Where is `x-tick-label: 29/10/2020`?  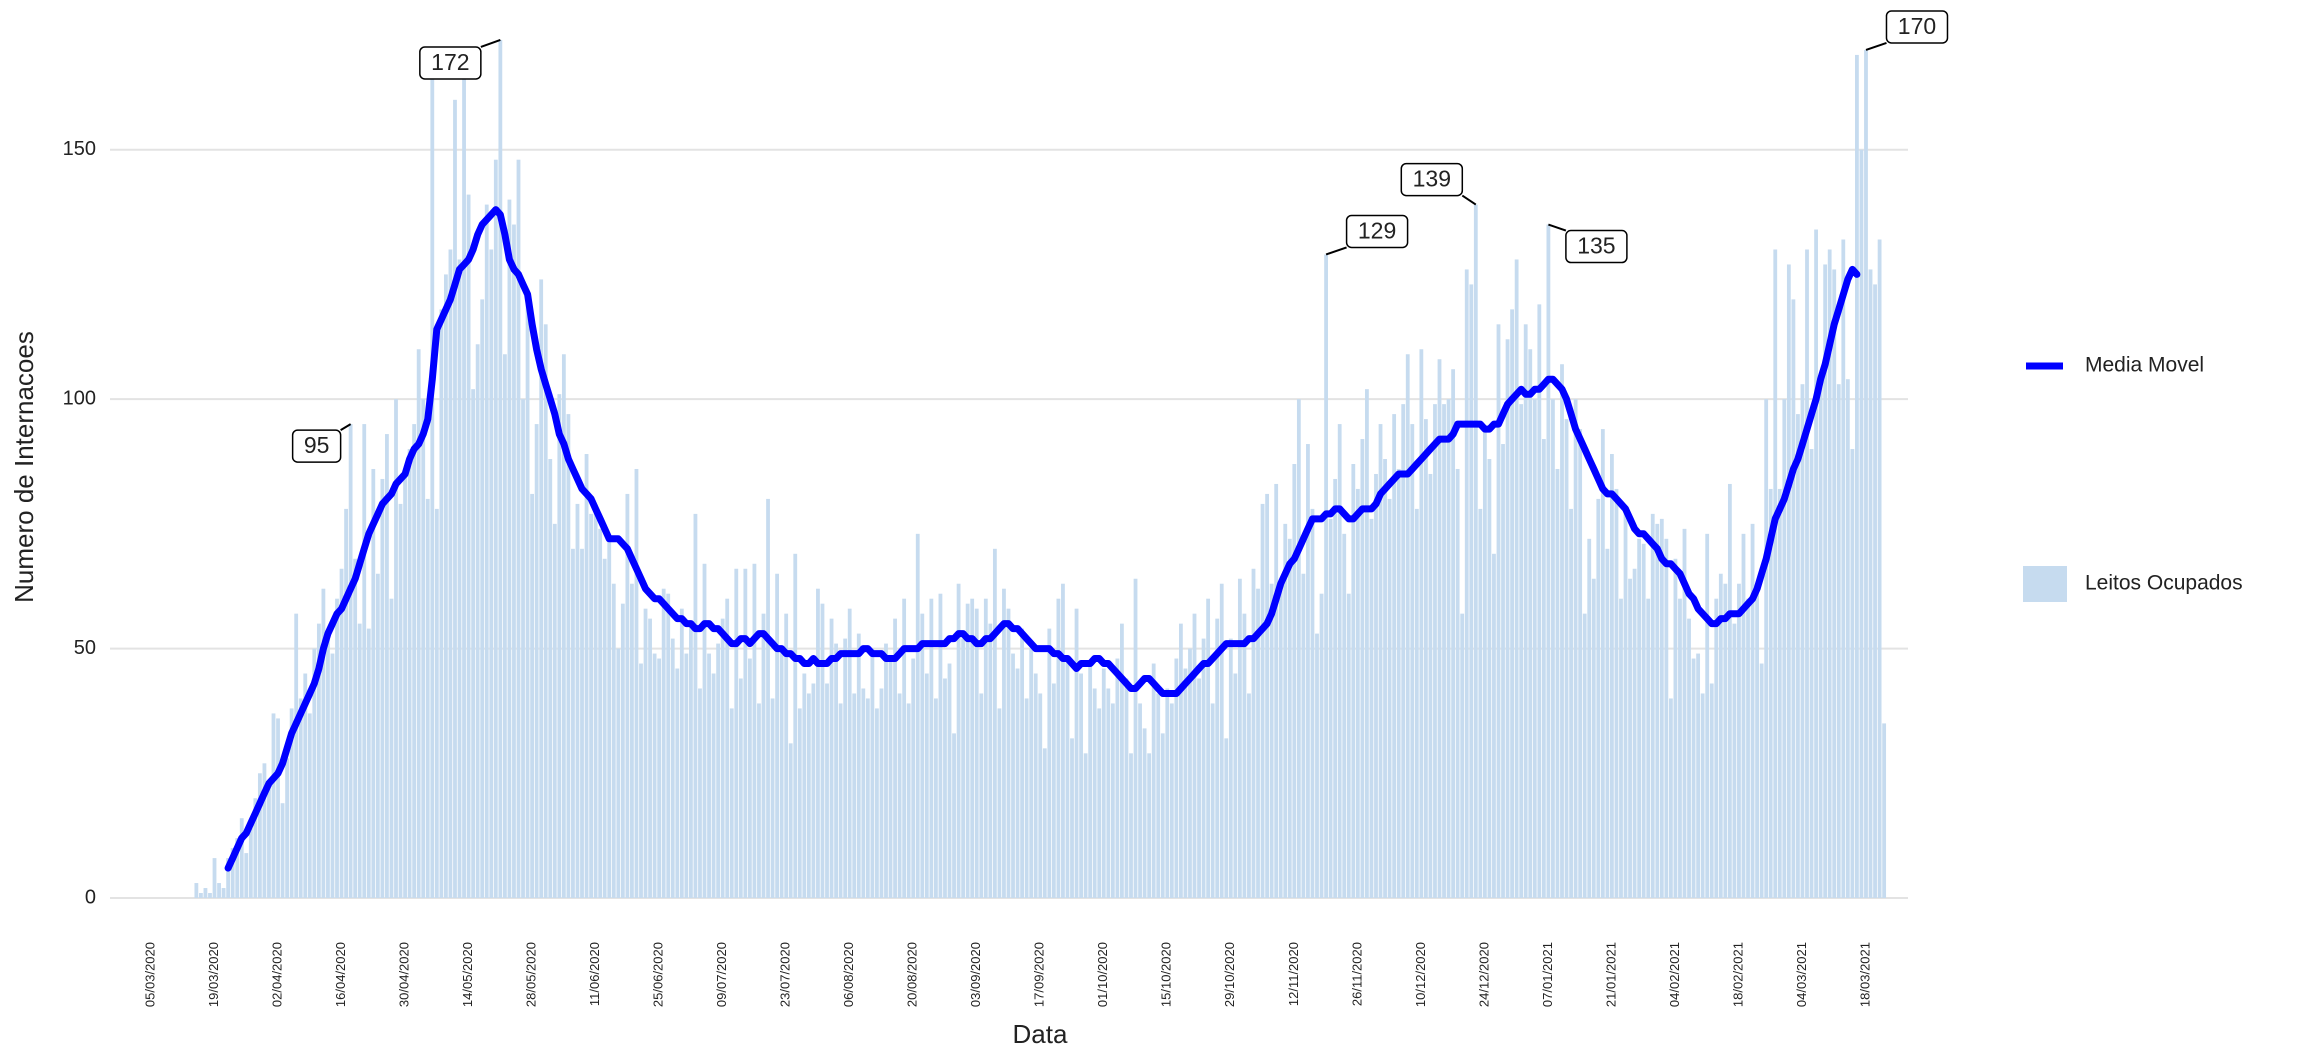
x-tick-label: 29/10/2020 is located at coordinates (1229, 974).